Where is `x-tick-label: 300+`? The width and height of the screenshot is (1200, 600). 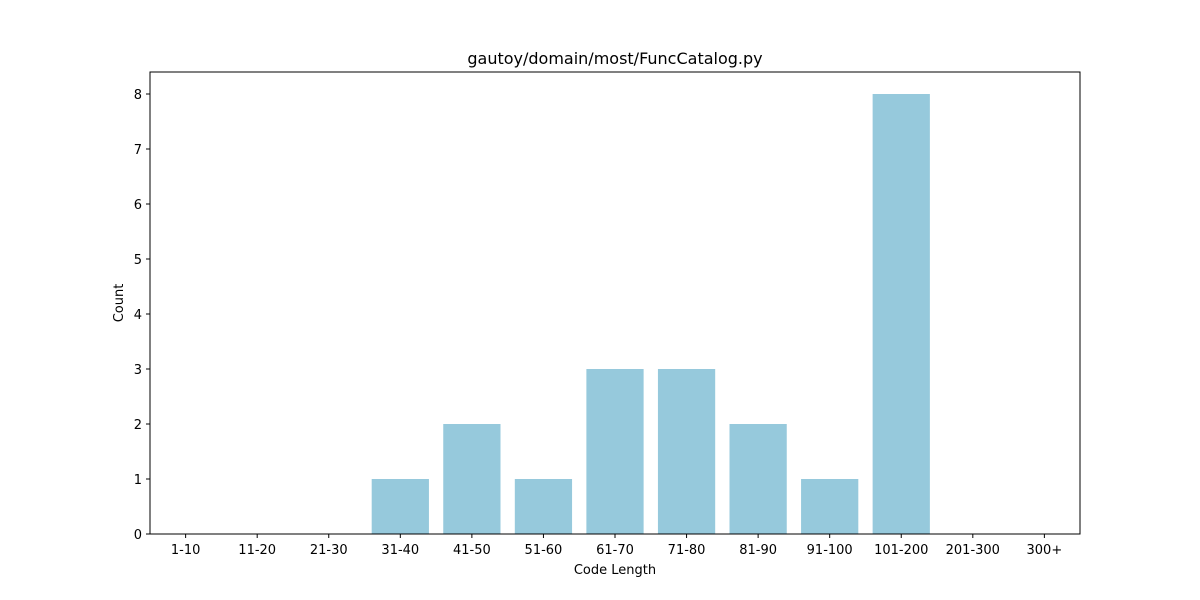 x-tick-label: 300+ is located at coordinates (1045, 550).